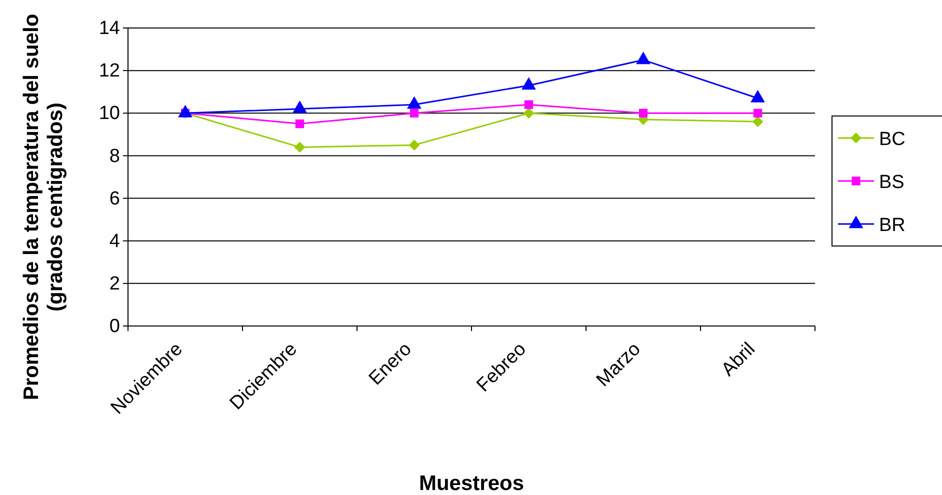 The height and width of the screenshot is (495, 942). I want to click on legend-label: BS, so click(891, 182).